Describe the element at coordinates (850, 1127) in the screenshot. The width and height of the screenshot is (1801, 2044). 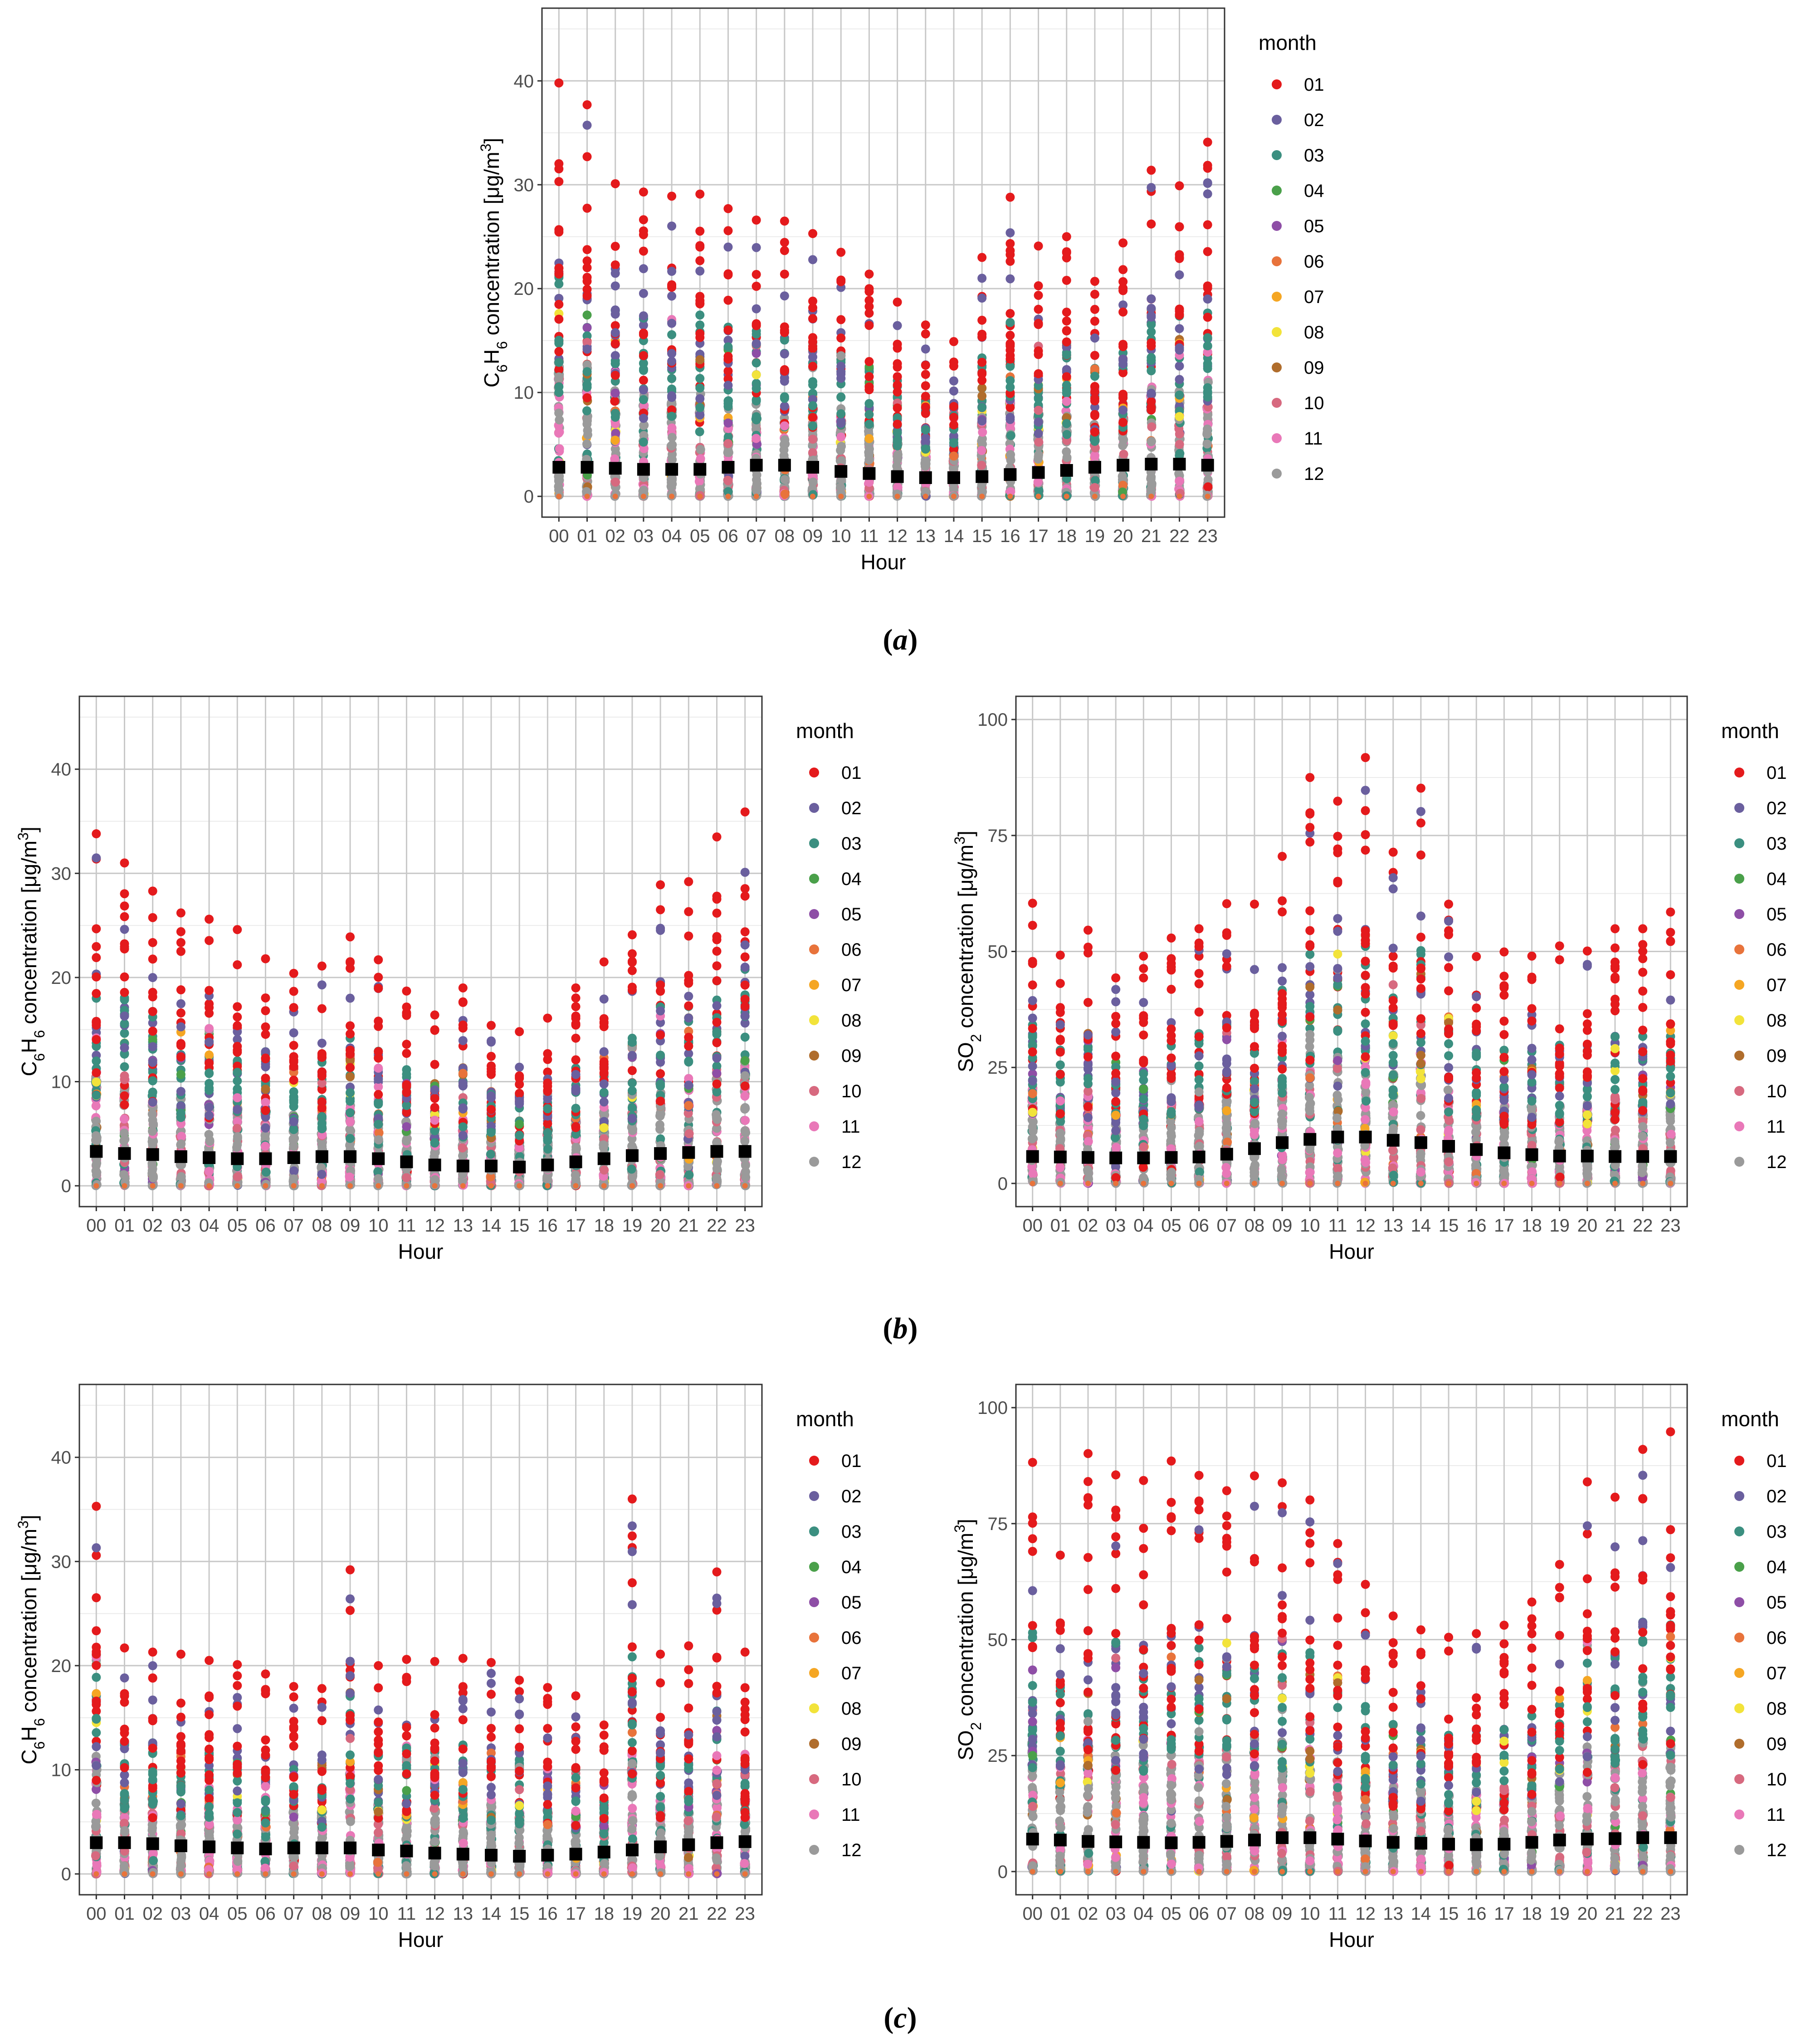
I see `legend-label-11: 11` at that location.